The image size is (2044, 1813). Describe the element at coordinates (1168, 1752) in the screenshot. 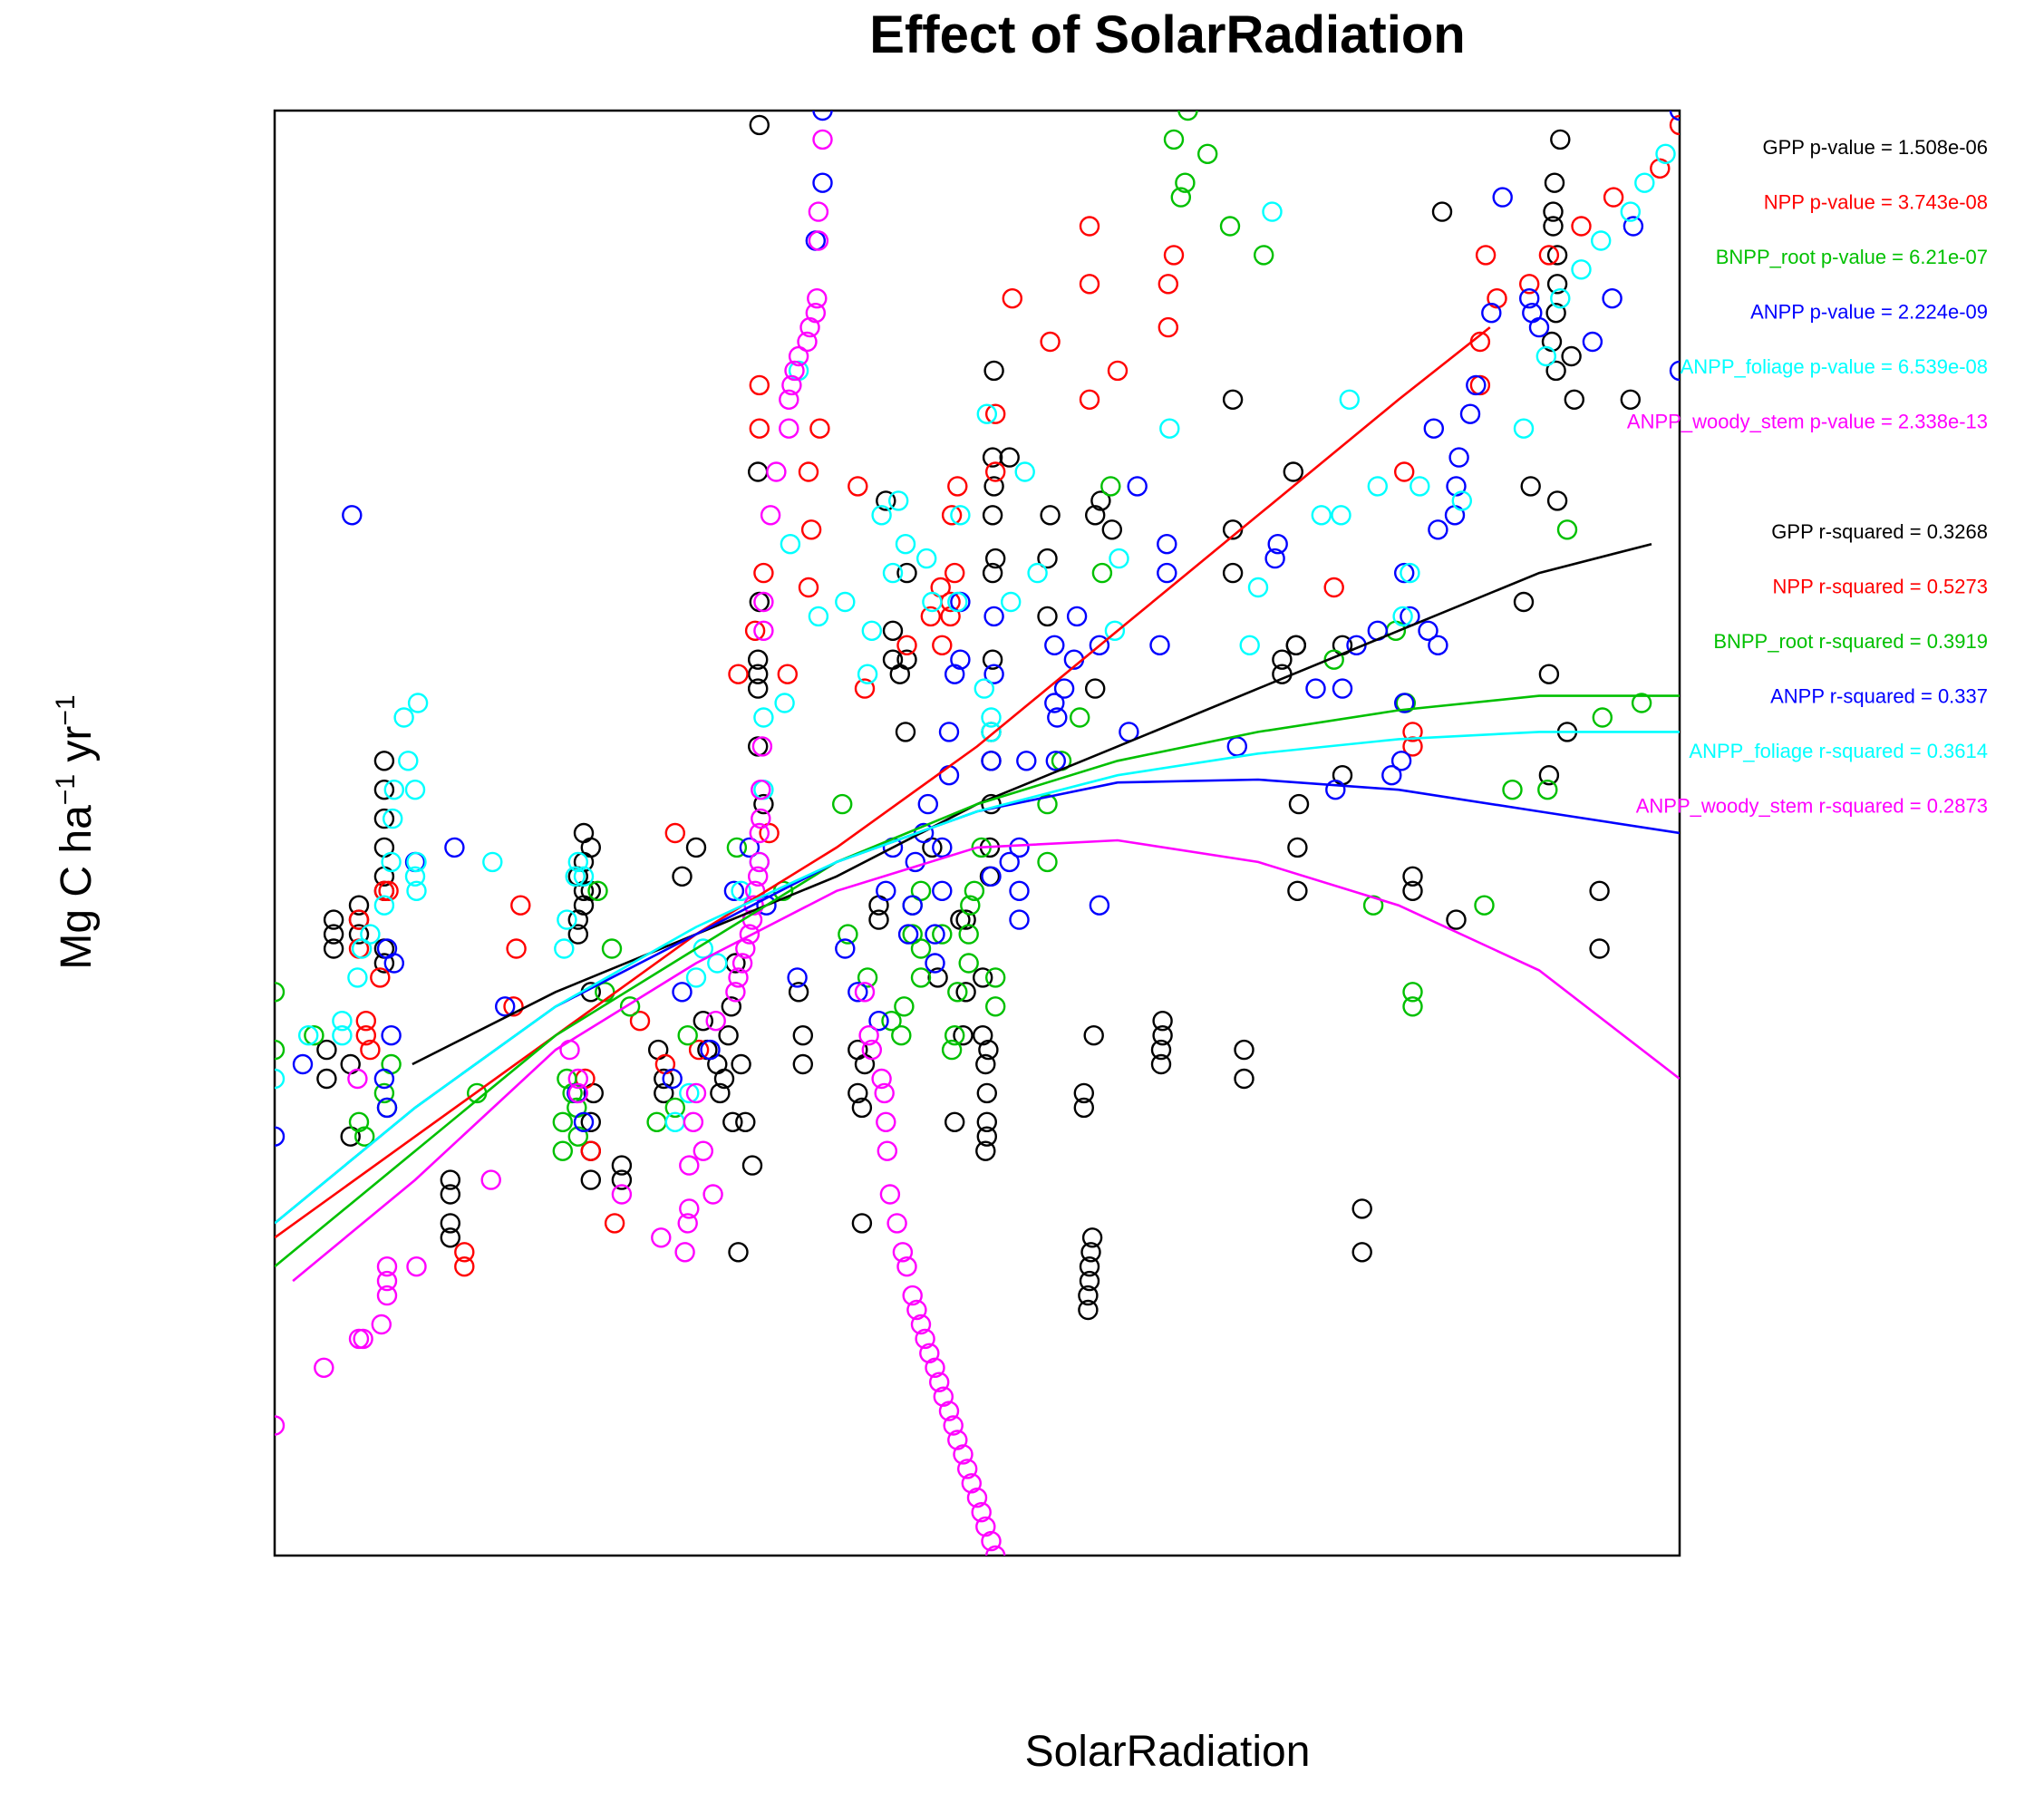

I see `x-axis-label: SolarRadiation` at that location.